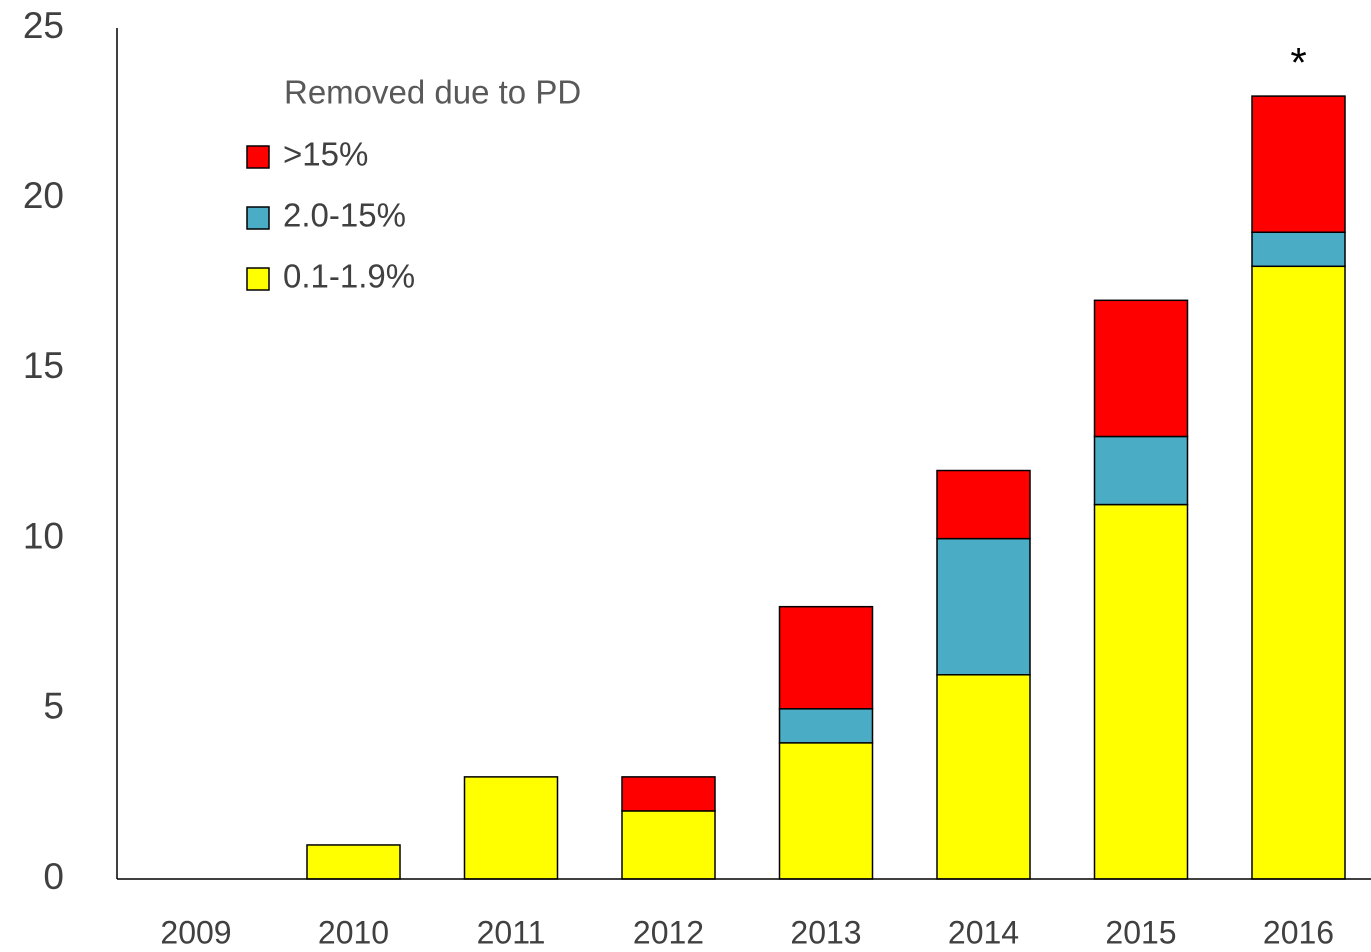 This screenshot has width=1371, height=952. Describe the element at coordinates (825, 932) in the screenshot. I see `x-tick-label: 2013` at that location.